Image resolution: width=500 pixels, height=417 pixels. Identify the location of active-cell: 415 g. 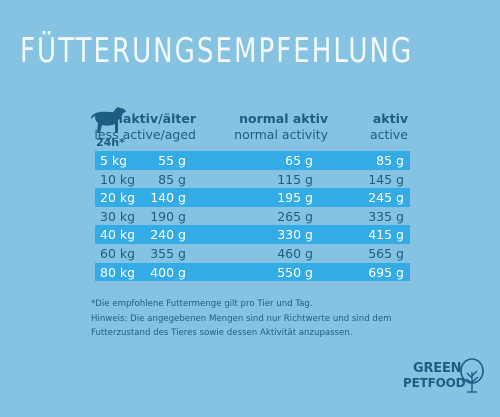
(386, 235).